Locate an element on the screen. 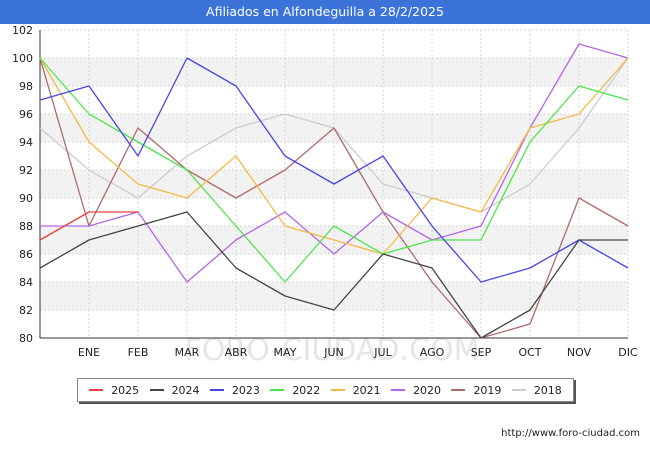 The height and width of the screenshot is (450, 650). x-tick-label: MAY is located at coordinates (285, 352).